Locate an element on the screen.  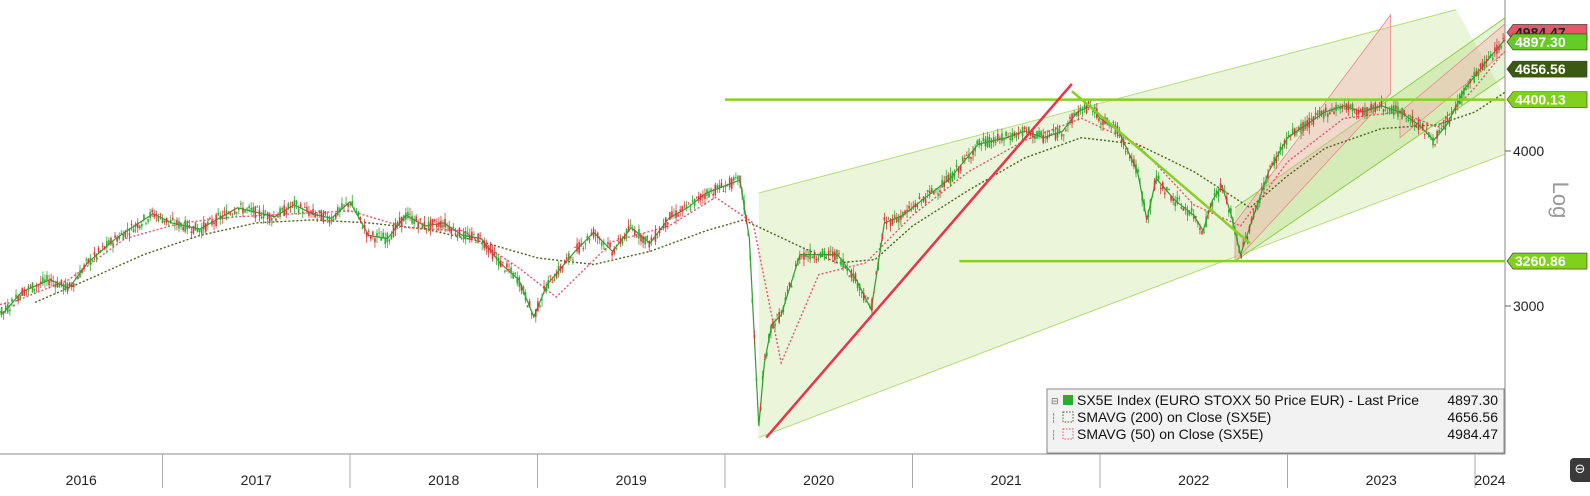
price-tag-bg is located at coordinates (1547, 69).